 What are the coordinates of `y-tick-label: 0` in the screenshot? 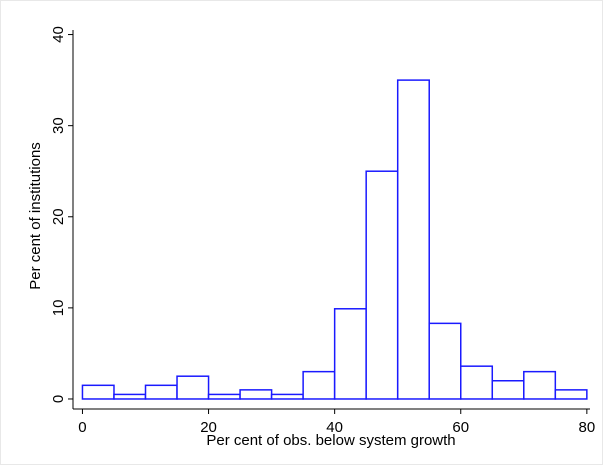 It's located at (58, 399).